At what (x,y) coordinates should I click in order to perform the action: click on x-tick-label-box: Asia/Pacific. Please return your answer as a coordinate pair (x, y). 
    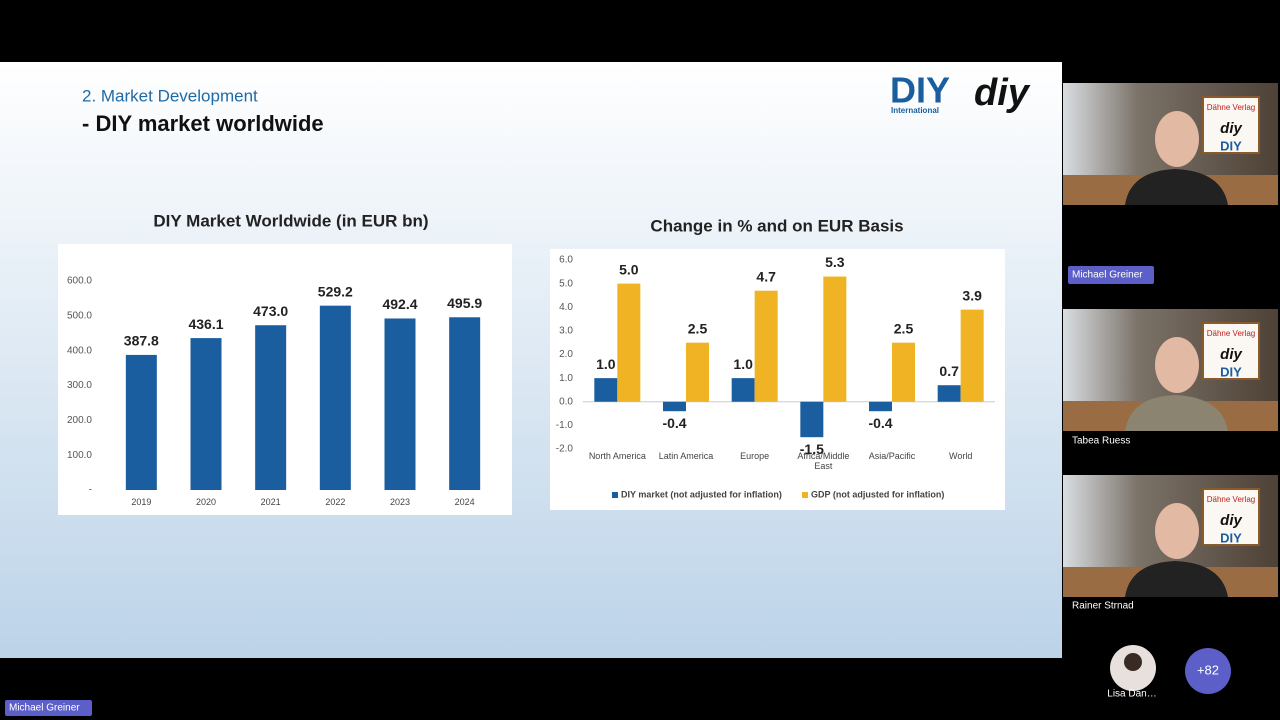
    Looking at the image, I should click on (892, 456).